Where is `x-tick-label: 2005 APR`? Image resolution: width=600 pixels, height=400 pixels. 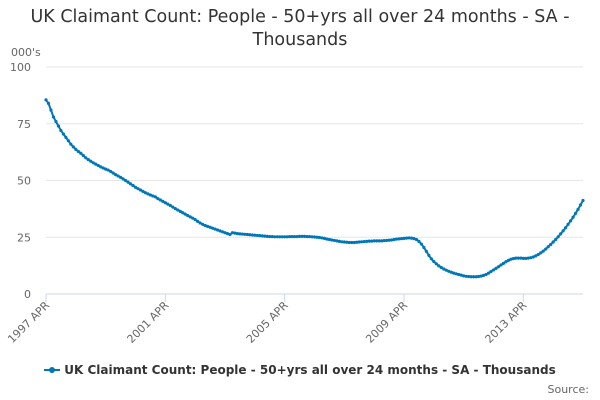
x-tick-label: 2005 APR is located at coordinates (267, 322).